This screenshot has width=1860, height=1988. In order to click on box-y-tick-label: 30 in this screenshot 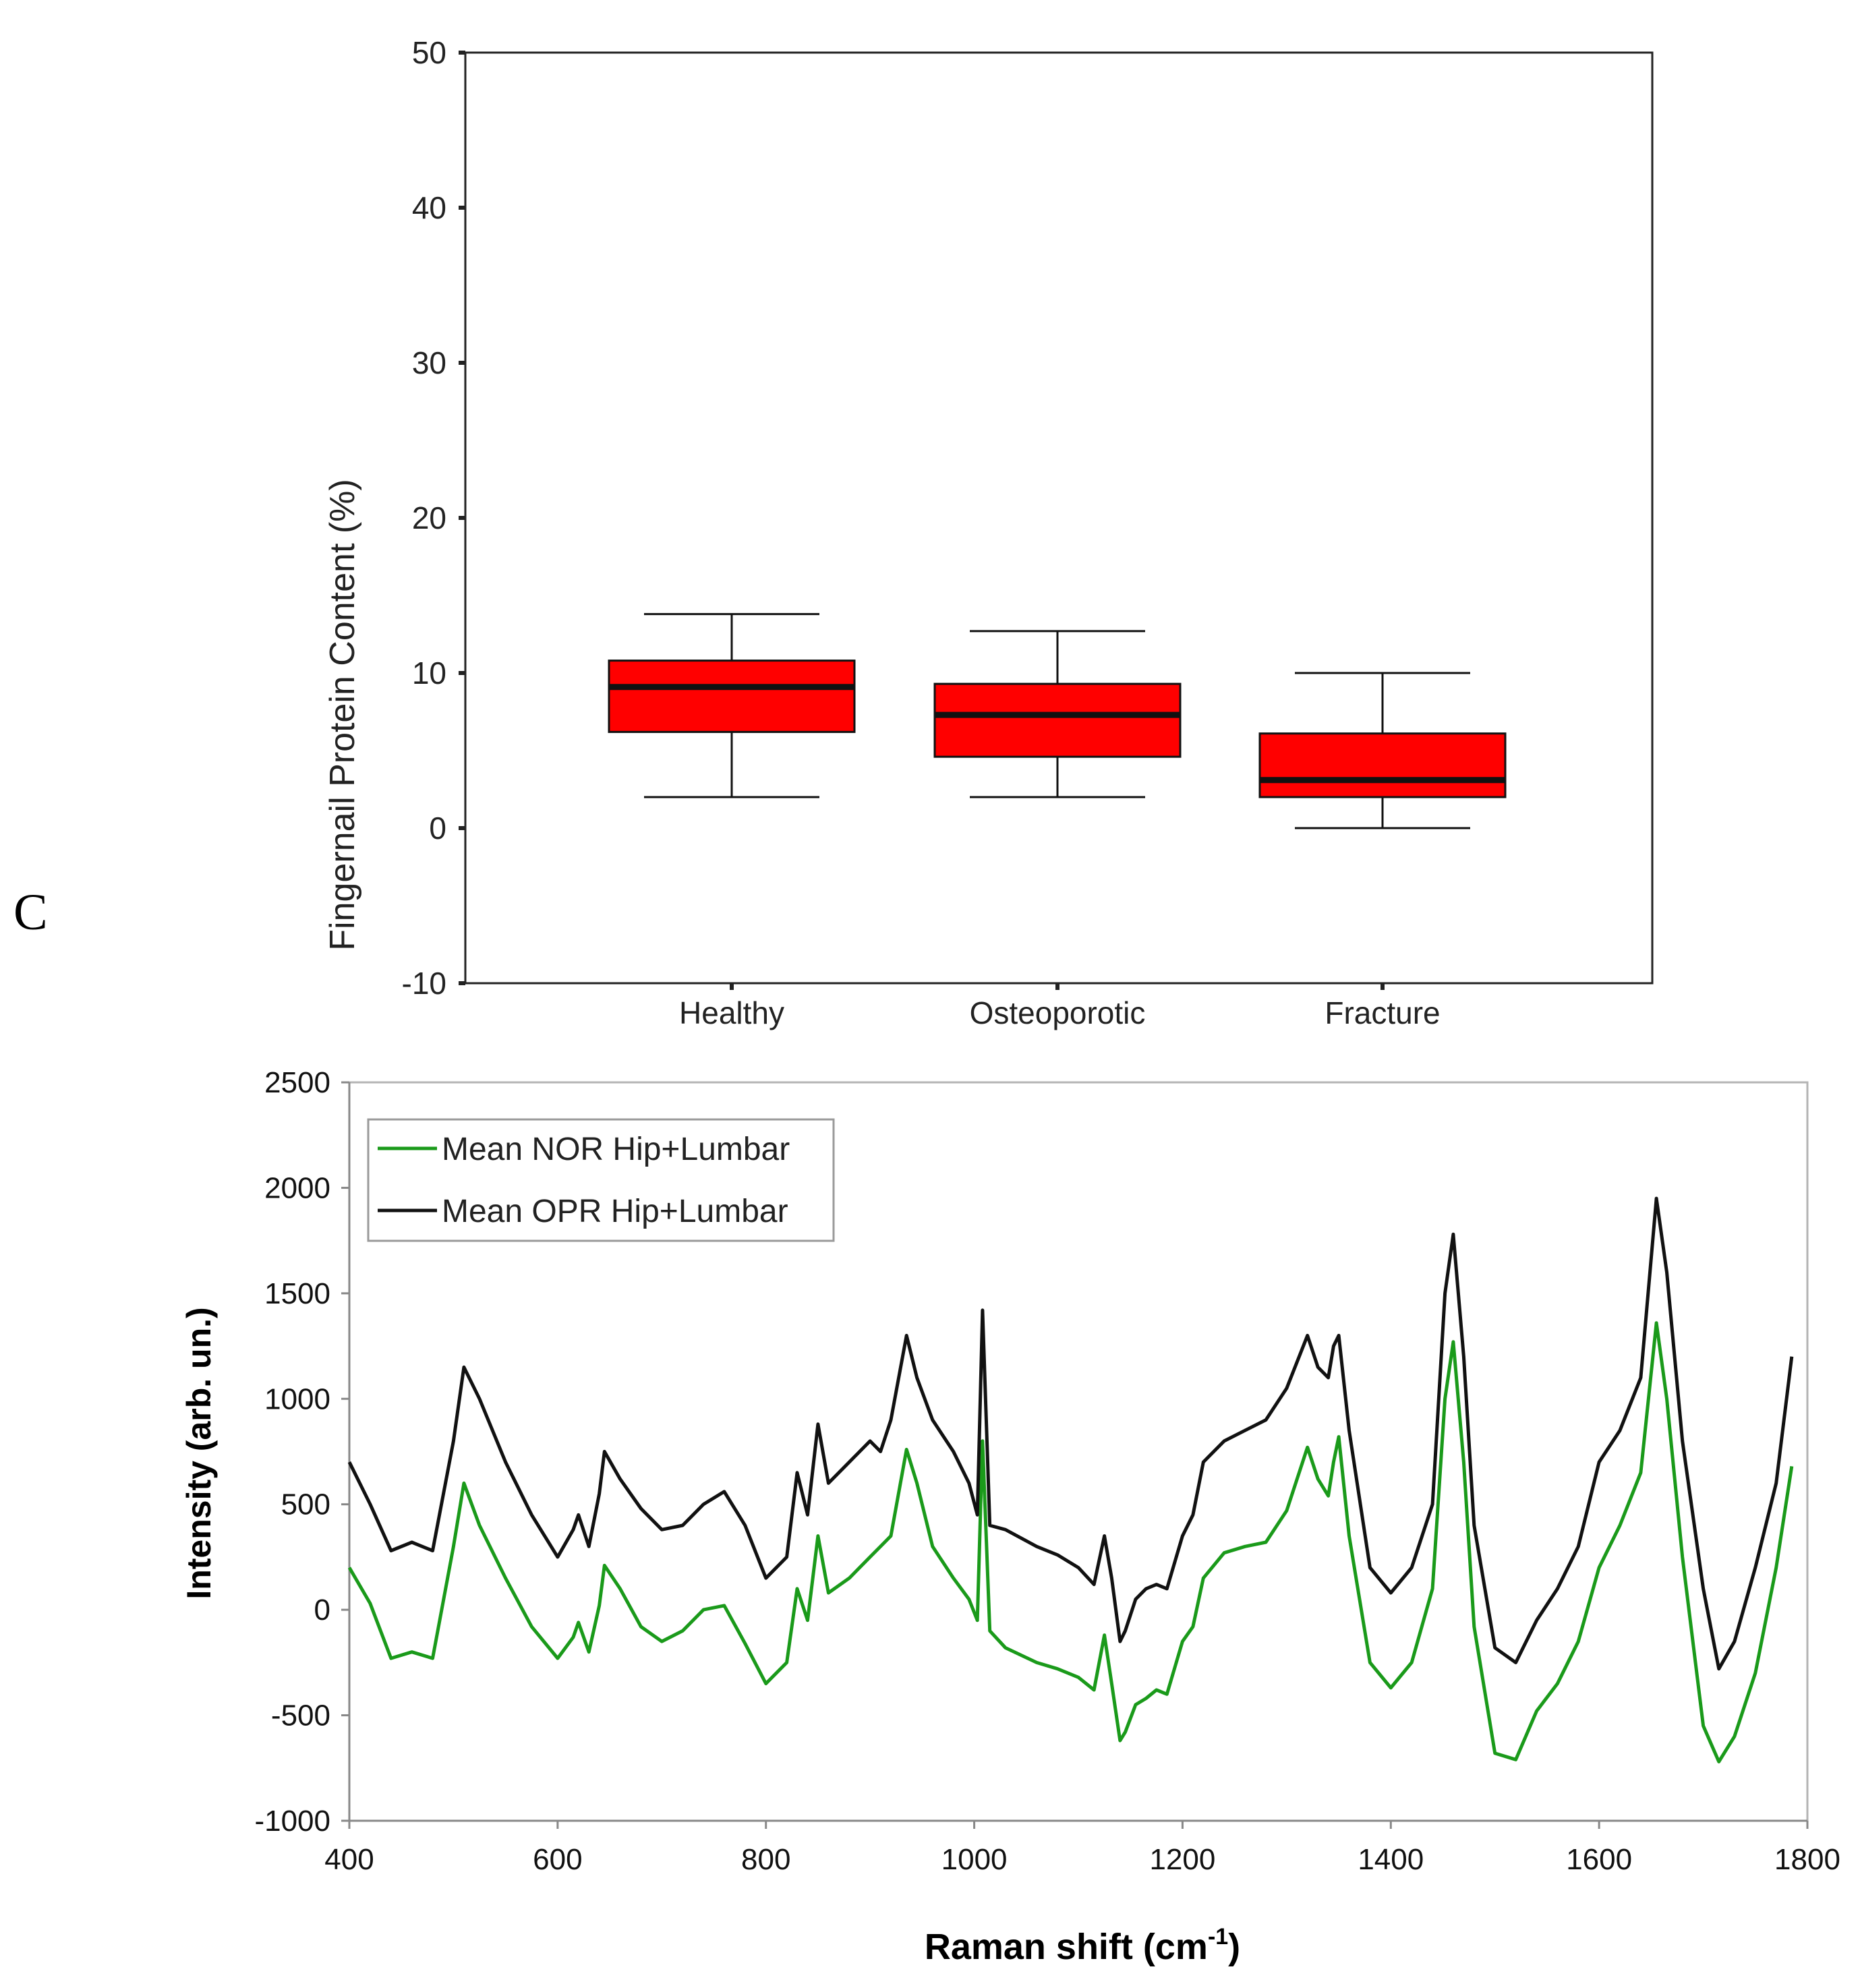, I will do `click(429, 363)`.